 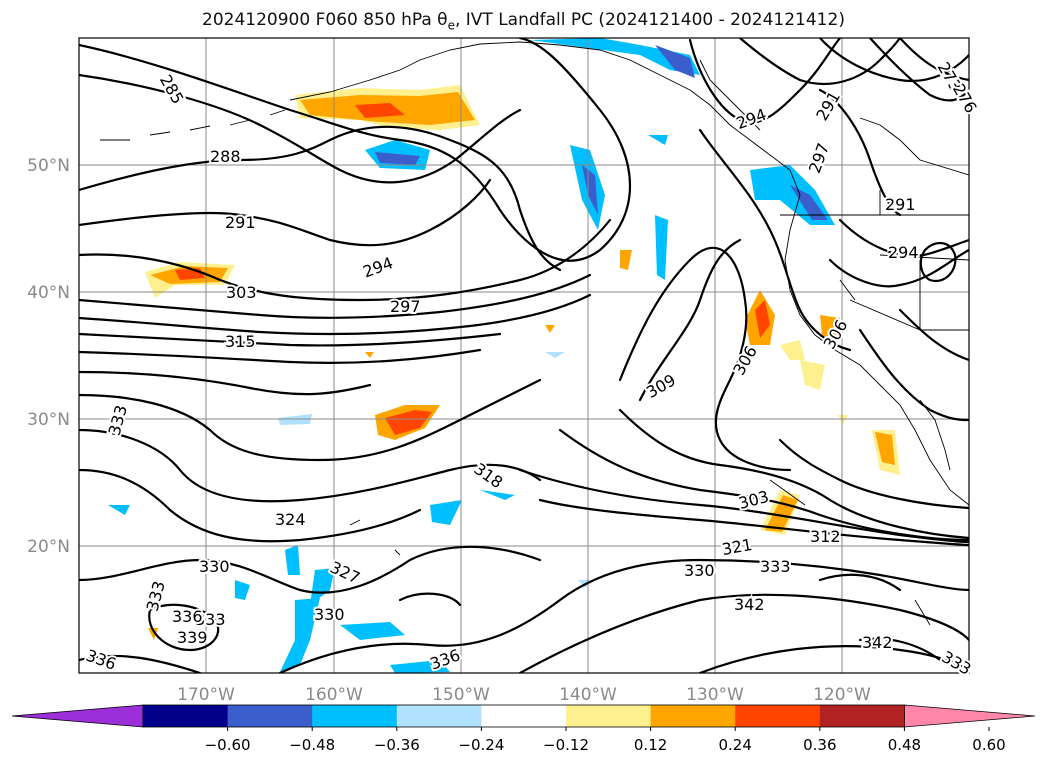 What do you see at coordinates (488, 475) in the screenshot?
I see `contour-label: 318` at bounding box center [488, 475].